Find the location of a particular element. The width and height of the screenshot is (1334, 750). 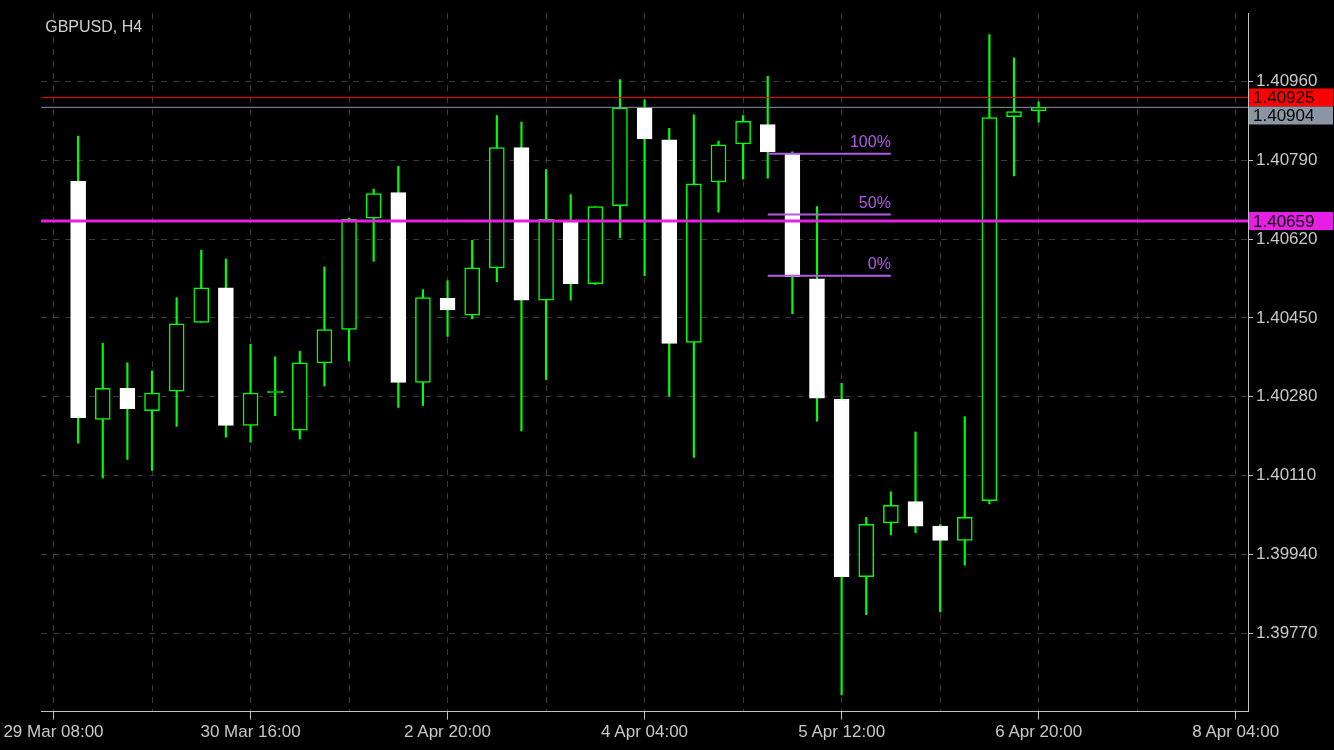

annotation: 0% is located at coordinates (879, 264).